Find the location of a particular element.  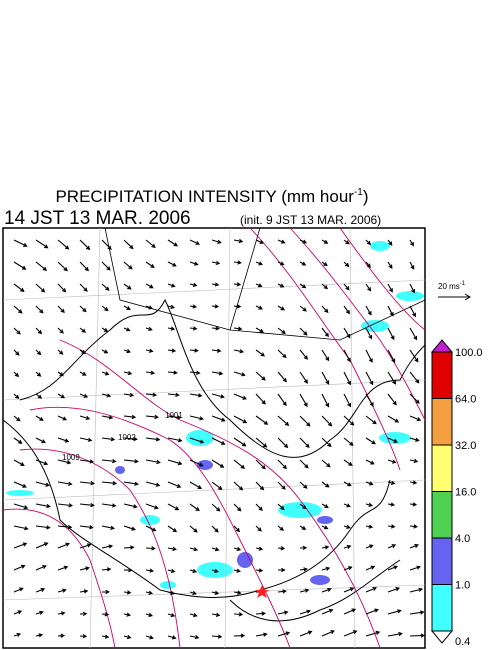

wind-scale: 20 ms-1 is located at coordinates (454, 291).